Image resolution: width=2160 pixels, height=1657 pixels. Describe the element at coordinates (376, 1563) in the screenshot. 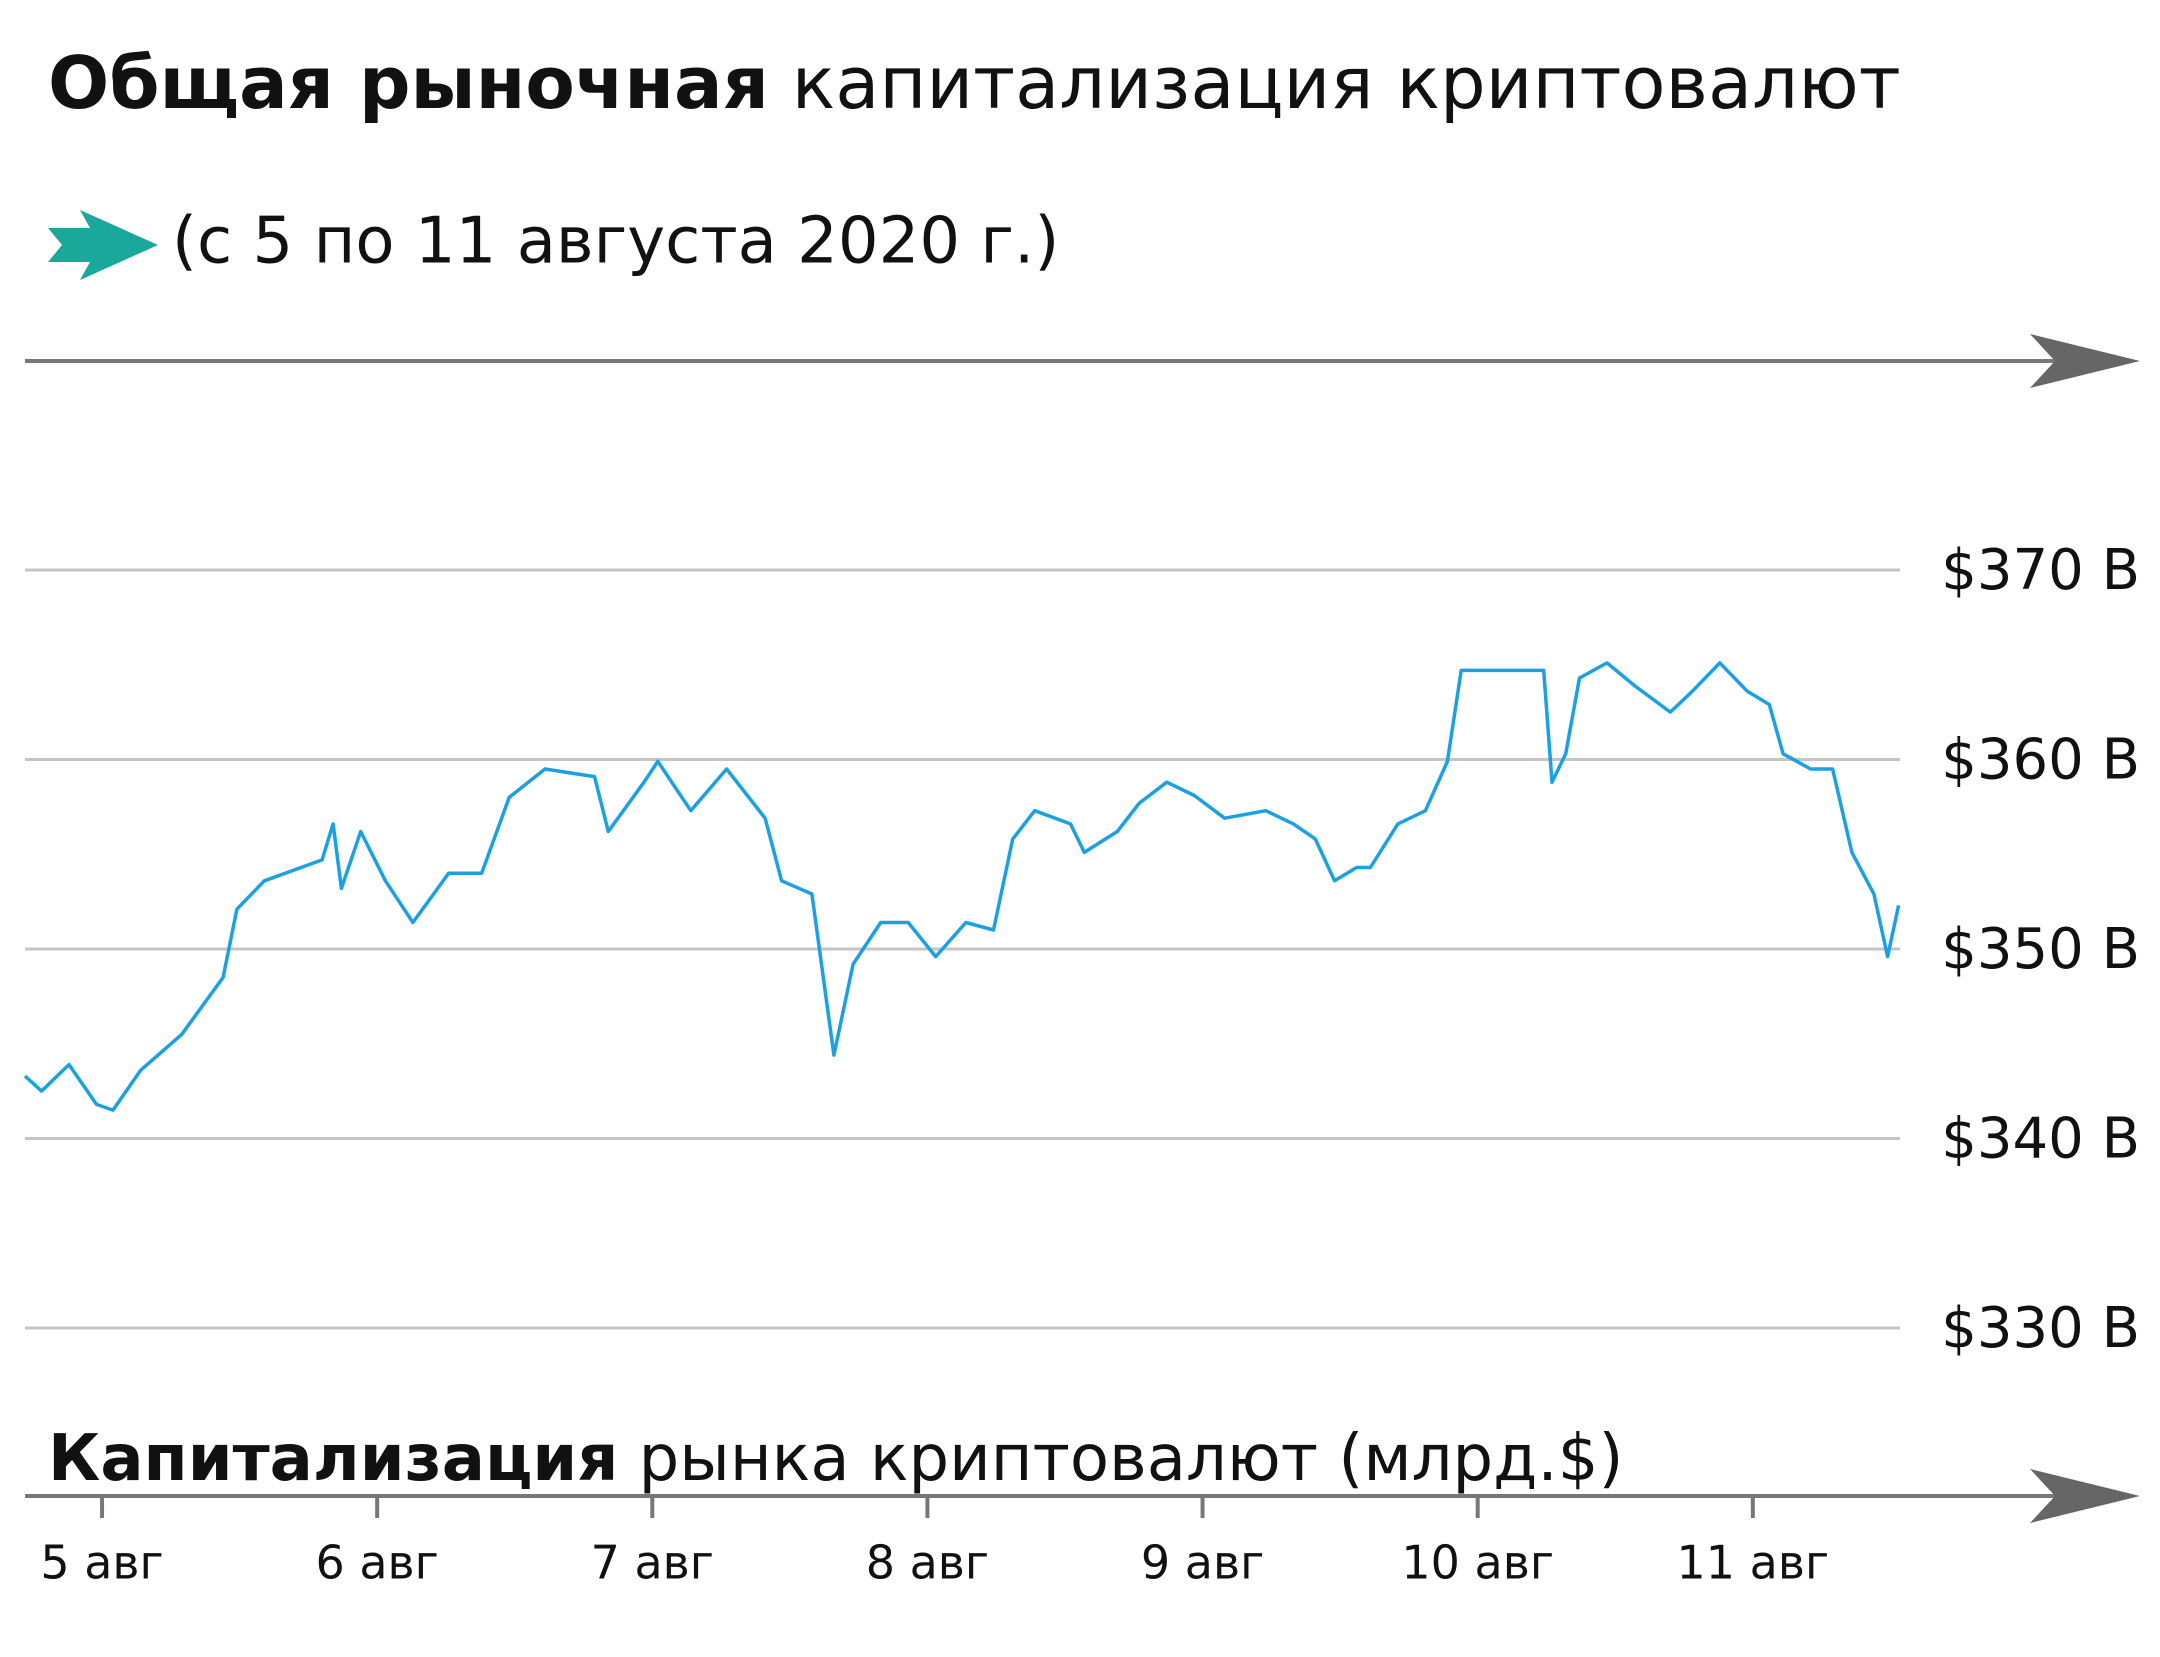

I see `x-tick-label: 6 авг` at that location.